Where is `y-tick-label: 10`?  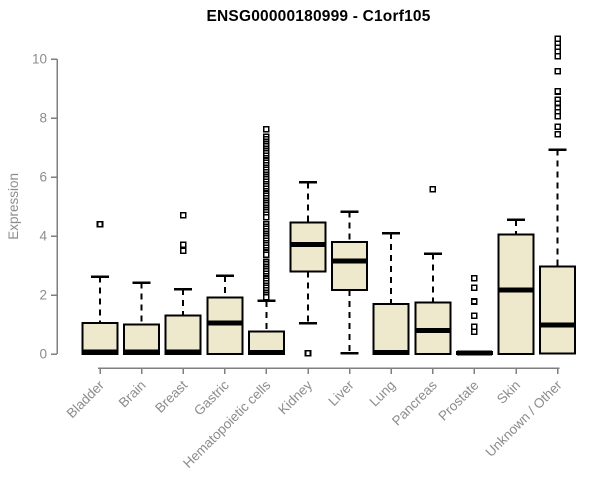
y-tick-label: 10 is located at coordinates (39, 59).